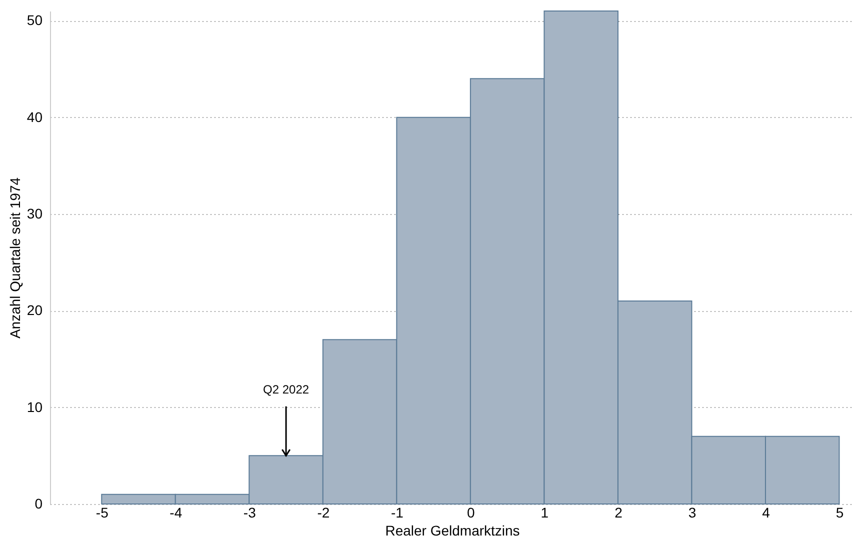  What do you see at coordinates (544, 512) in the screenshot?
I see `x-tick-label: 1` at bounding box center [544, 512].